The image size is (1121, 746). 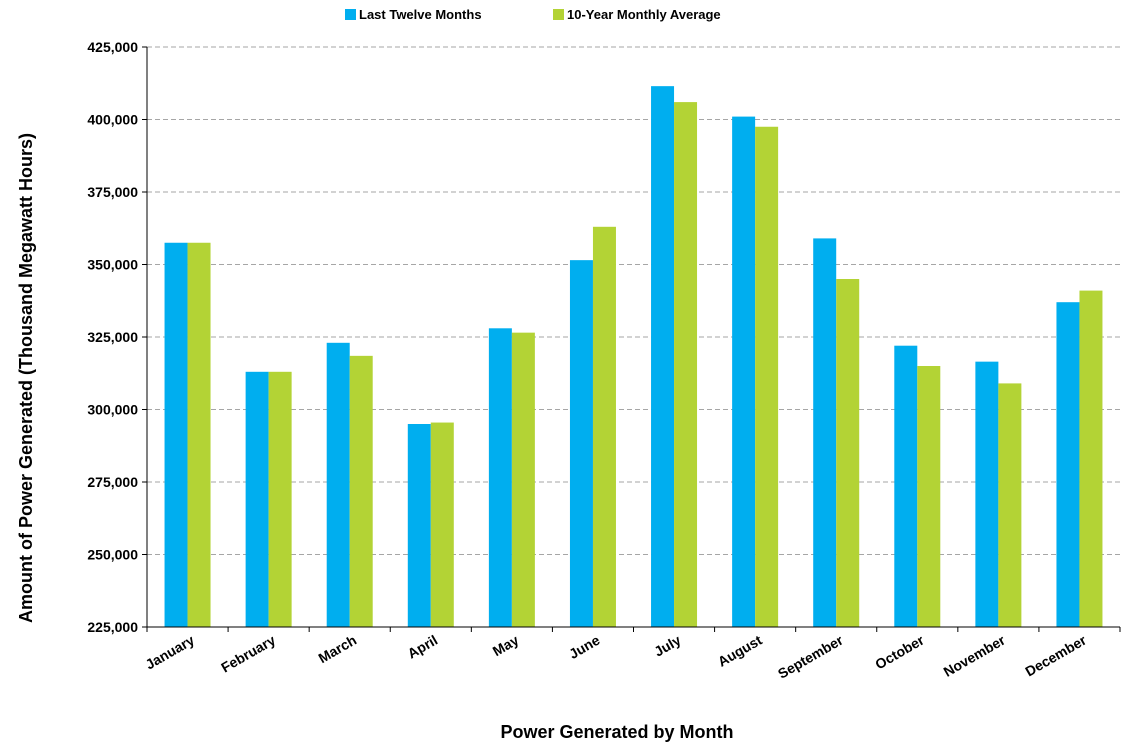 I want to click on y-tick-label: 325,000, so click(x=112, y=337).